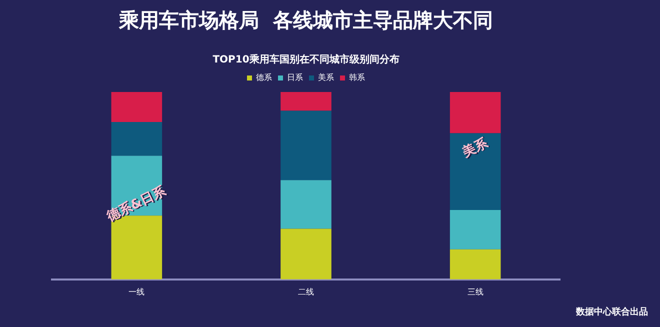 This screenshot has height=327, width=660. Describe the element at coordinates (306, 60) in the screenshot. I see `chart-subtitle: TOP10乘用车国别在不同城市级别间分布` at that location.